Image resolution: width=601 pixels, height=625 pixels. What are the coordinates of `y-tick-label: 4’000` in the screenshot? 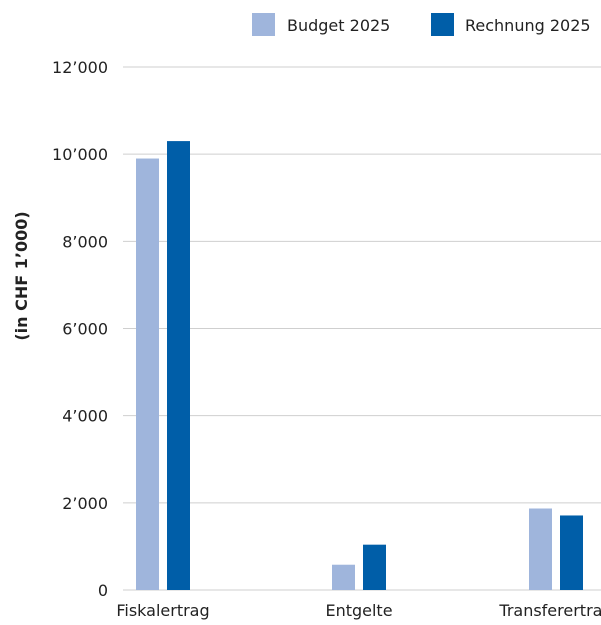 It's located at (85, 416).